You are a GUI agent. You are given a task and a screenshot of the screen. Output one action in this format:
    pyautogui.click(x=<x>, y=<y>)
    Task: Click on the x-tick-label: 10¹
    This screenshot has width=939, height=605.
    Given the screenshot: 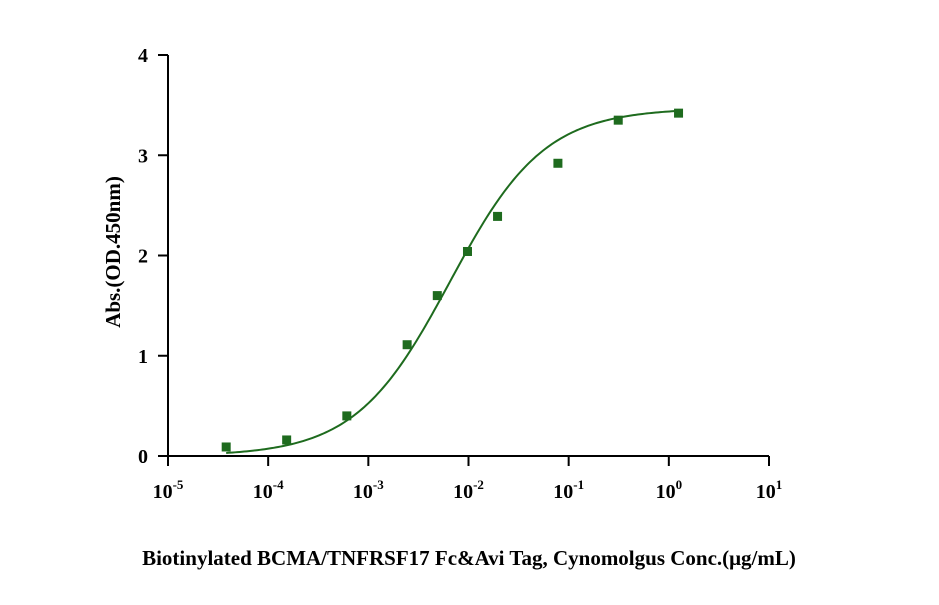 What is the action you would take?
    pyautogui.click(x=769, y=490)
    